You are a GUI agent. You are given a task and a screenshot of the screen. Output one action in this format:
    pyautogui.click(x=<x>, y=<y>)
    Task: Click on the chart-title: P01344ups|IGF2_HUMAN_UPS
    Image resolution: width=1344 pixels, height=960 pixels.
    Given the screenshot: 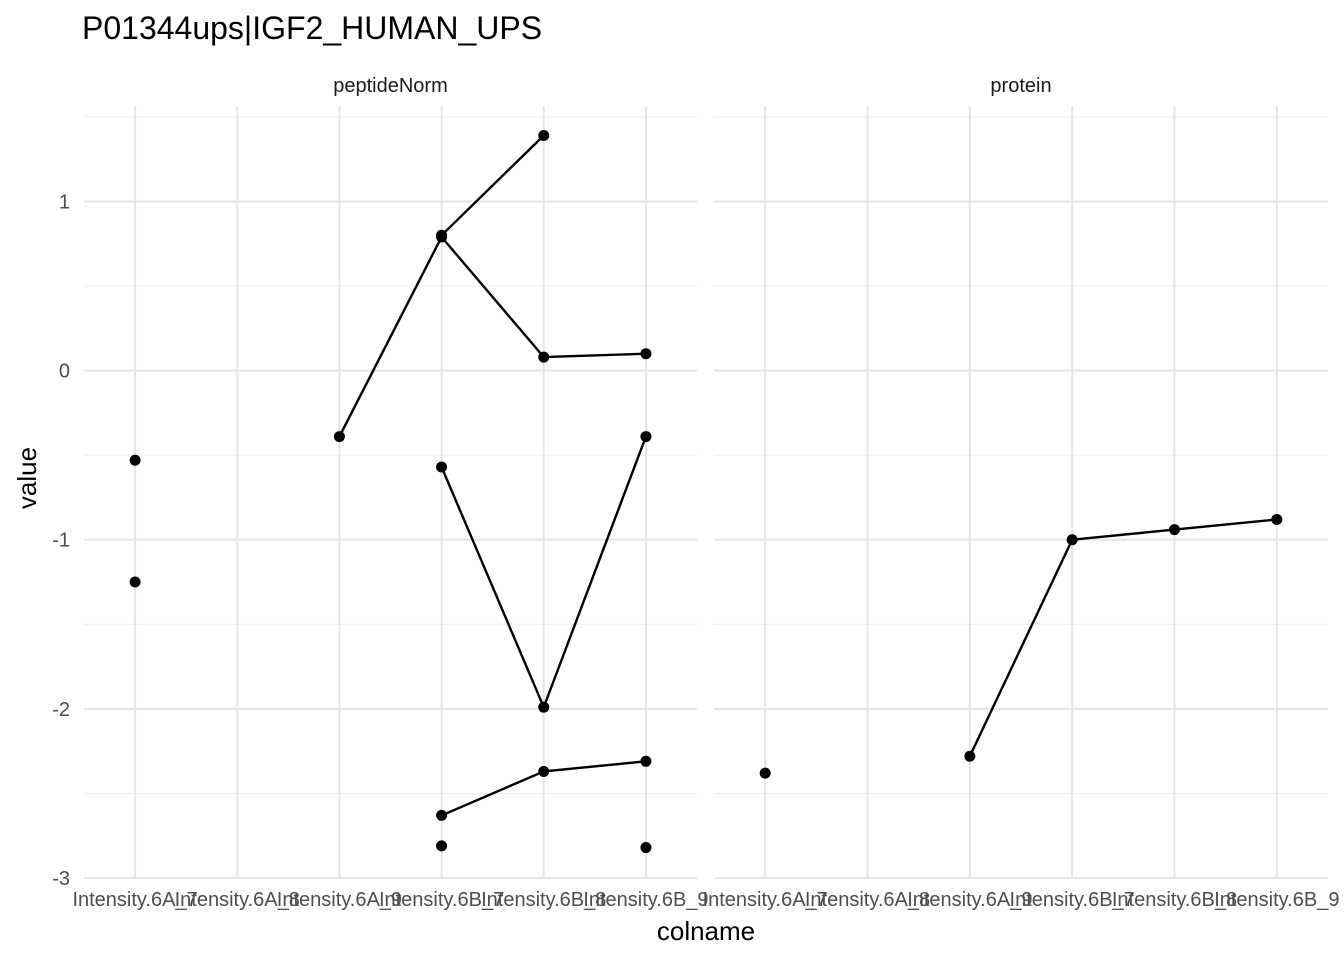 What is the action you would take?
    pyautogui.click(x=312, y=28)
    